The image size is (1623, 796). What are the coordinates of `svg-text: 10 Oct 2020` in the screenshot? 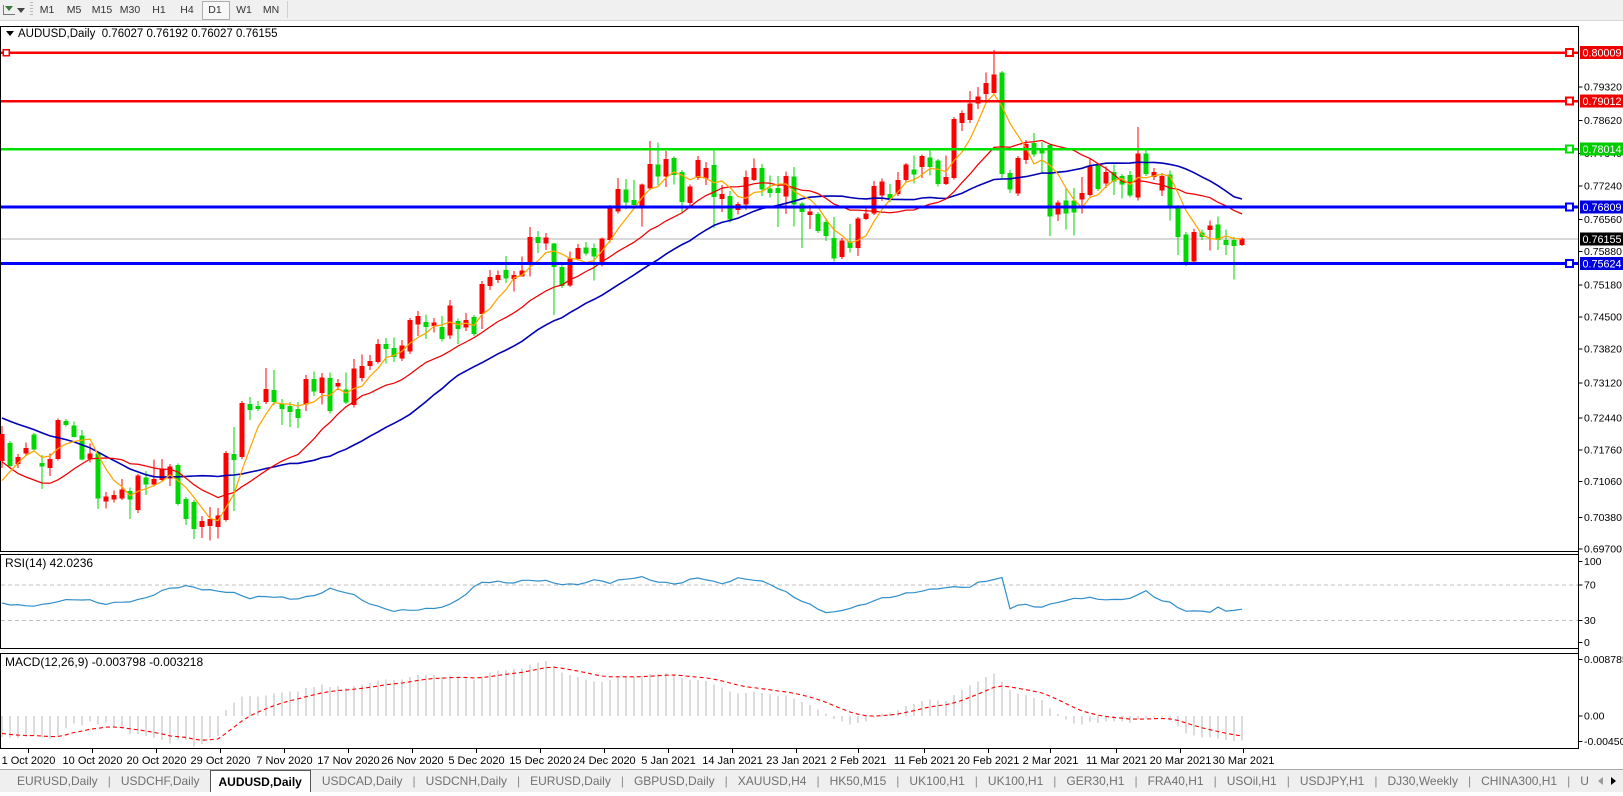 It's located at (93, 761).